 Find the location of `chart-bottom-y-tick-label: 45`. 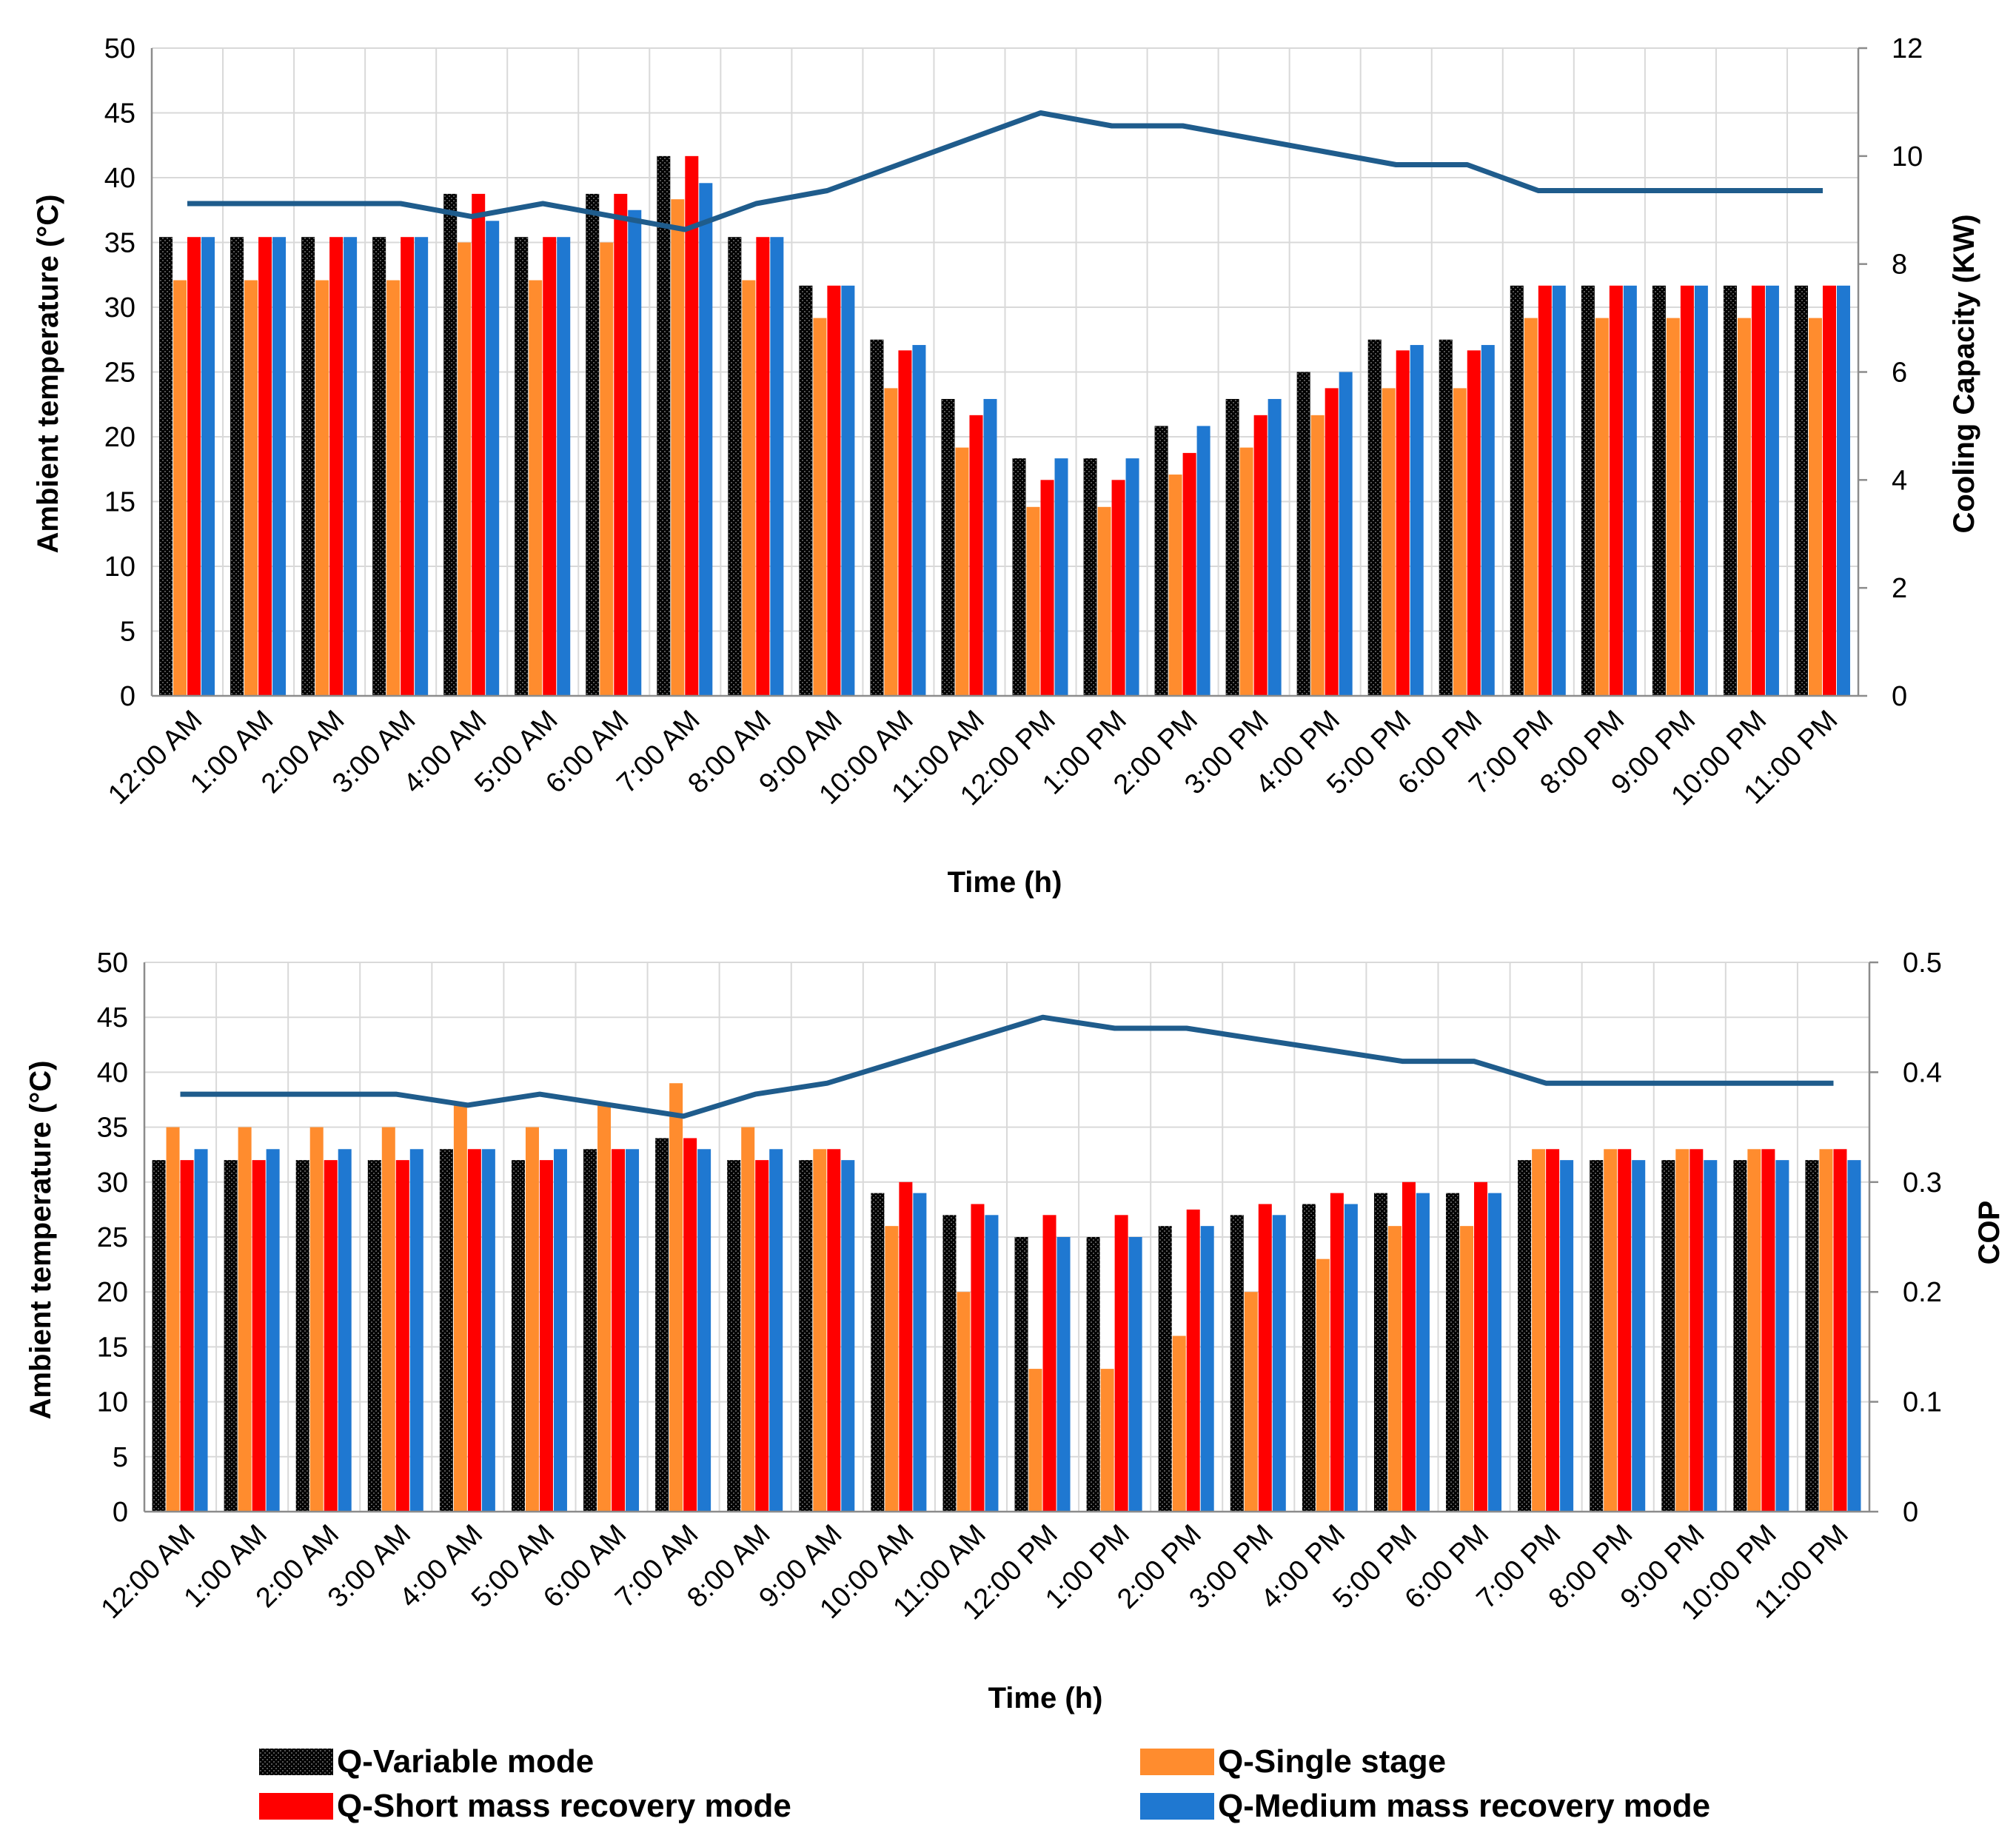

chart-bottom-y-tick-label: 45 is located at coordinates (112, 1018).